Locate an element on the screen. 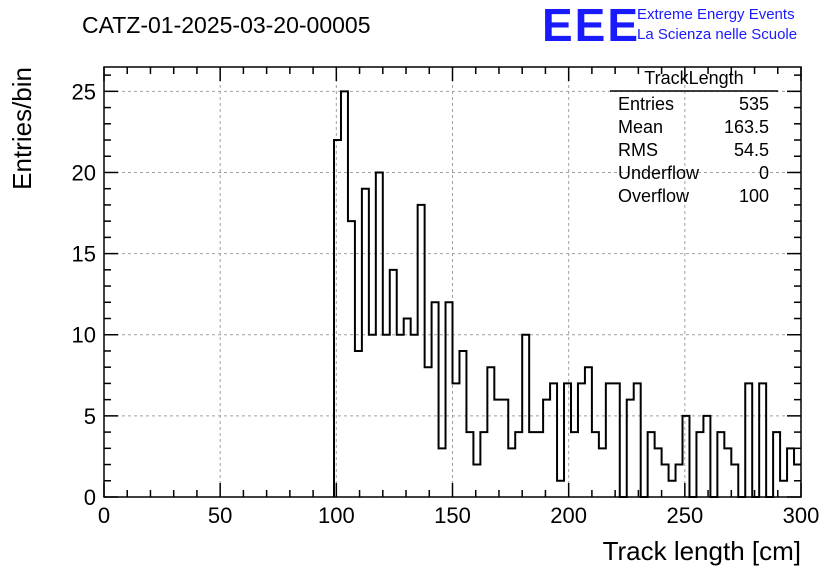  chart-title: CATZ-01-2025-03-20-00005 is located at coordinates (226, 25).